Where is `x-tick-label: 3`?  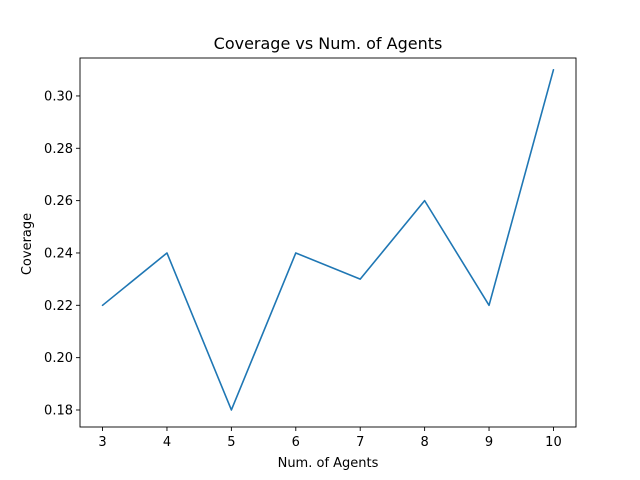 x-tick-label: 3 is located at coordinates (102, 442).